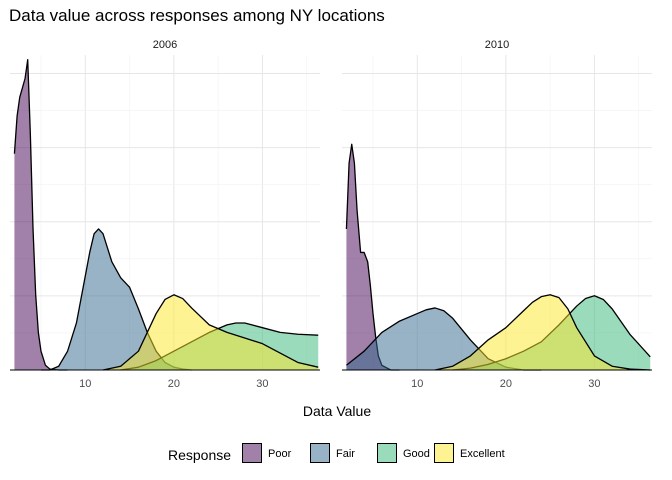  What do you see at coordinates (280, 454) in the screenshot?
I see `legend-label: Poor` at bounding box center [280, 454].